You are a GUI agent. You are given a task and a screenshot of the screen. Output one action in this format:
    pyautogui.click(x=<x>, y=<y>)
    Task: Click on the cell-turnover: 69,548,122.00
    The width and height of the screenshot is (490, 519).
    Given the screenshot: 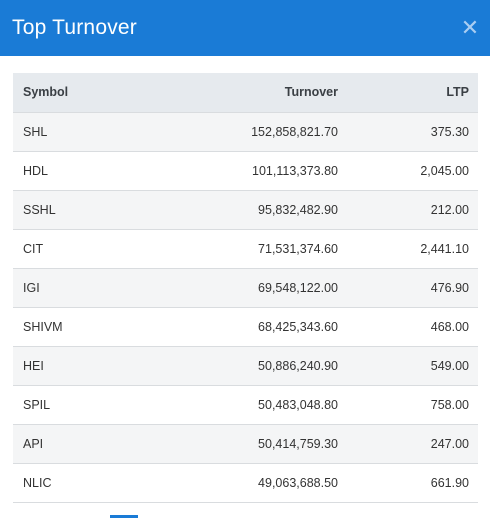 What is the action you would take?
    pyautogui.click(x=255, y=288)
    